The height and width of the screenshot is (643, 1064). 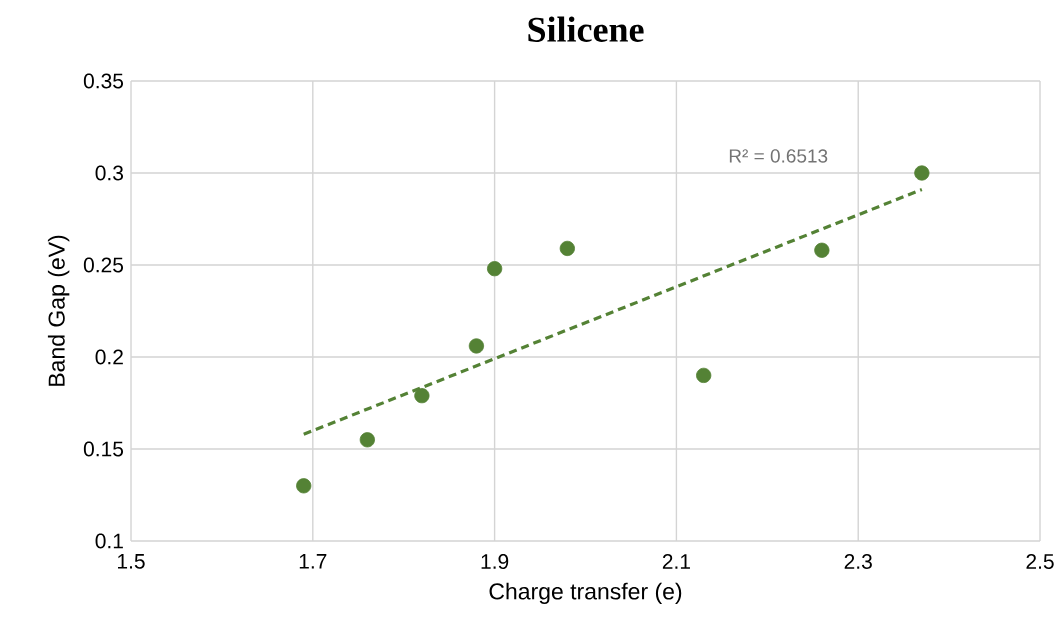 What do you see at coordinates (103, 449) in the screenshot?
I see `y-tick-label: 0.15` at bounding box center [103, 449].